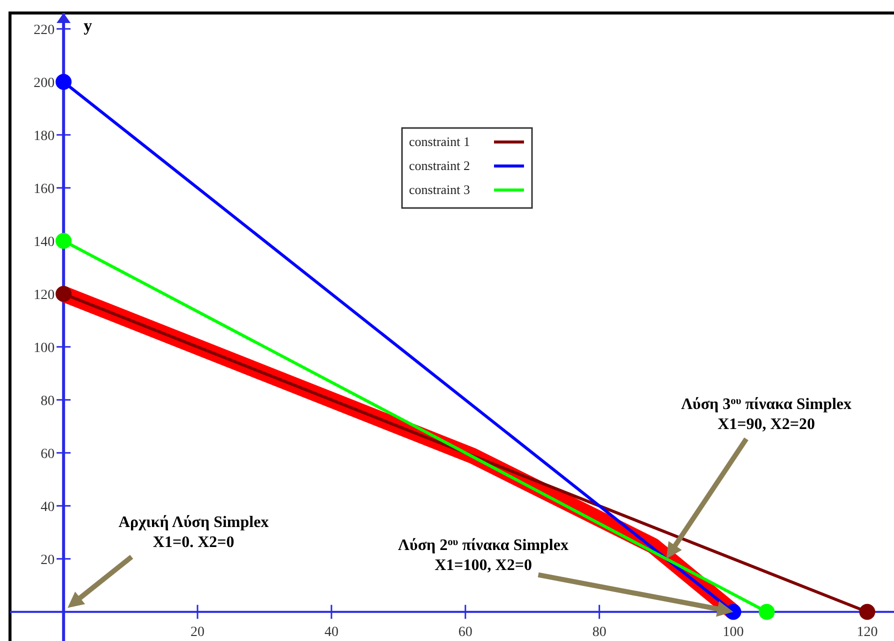 Image resolution: width=894 pixels, height=641 pixels. Describe the element at coordinates (483, 555) in the screenshot. I see `annotation: Λύση 2$^{ου}$ πίνακα Simplex X1=100, X2=0` at that location.